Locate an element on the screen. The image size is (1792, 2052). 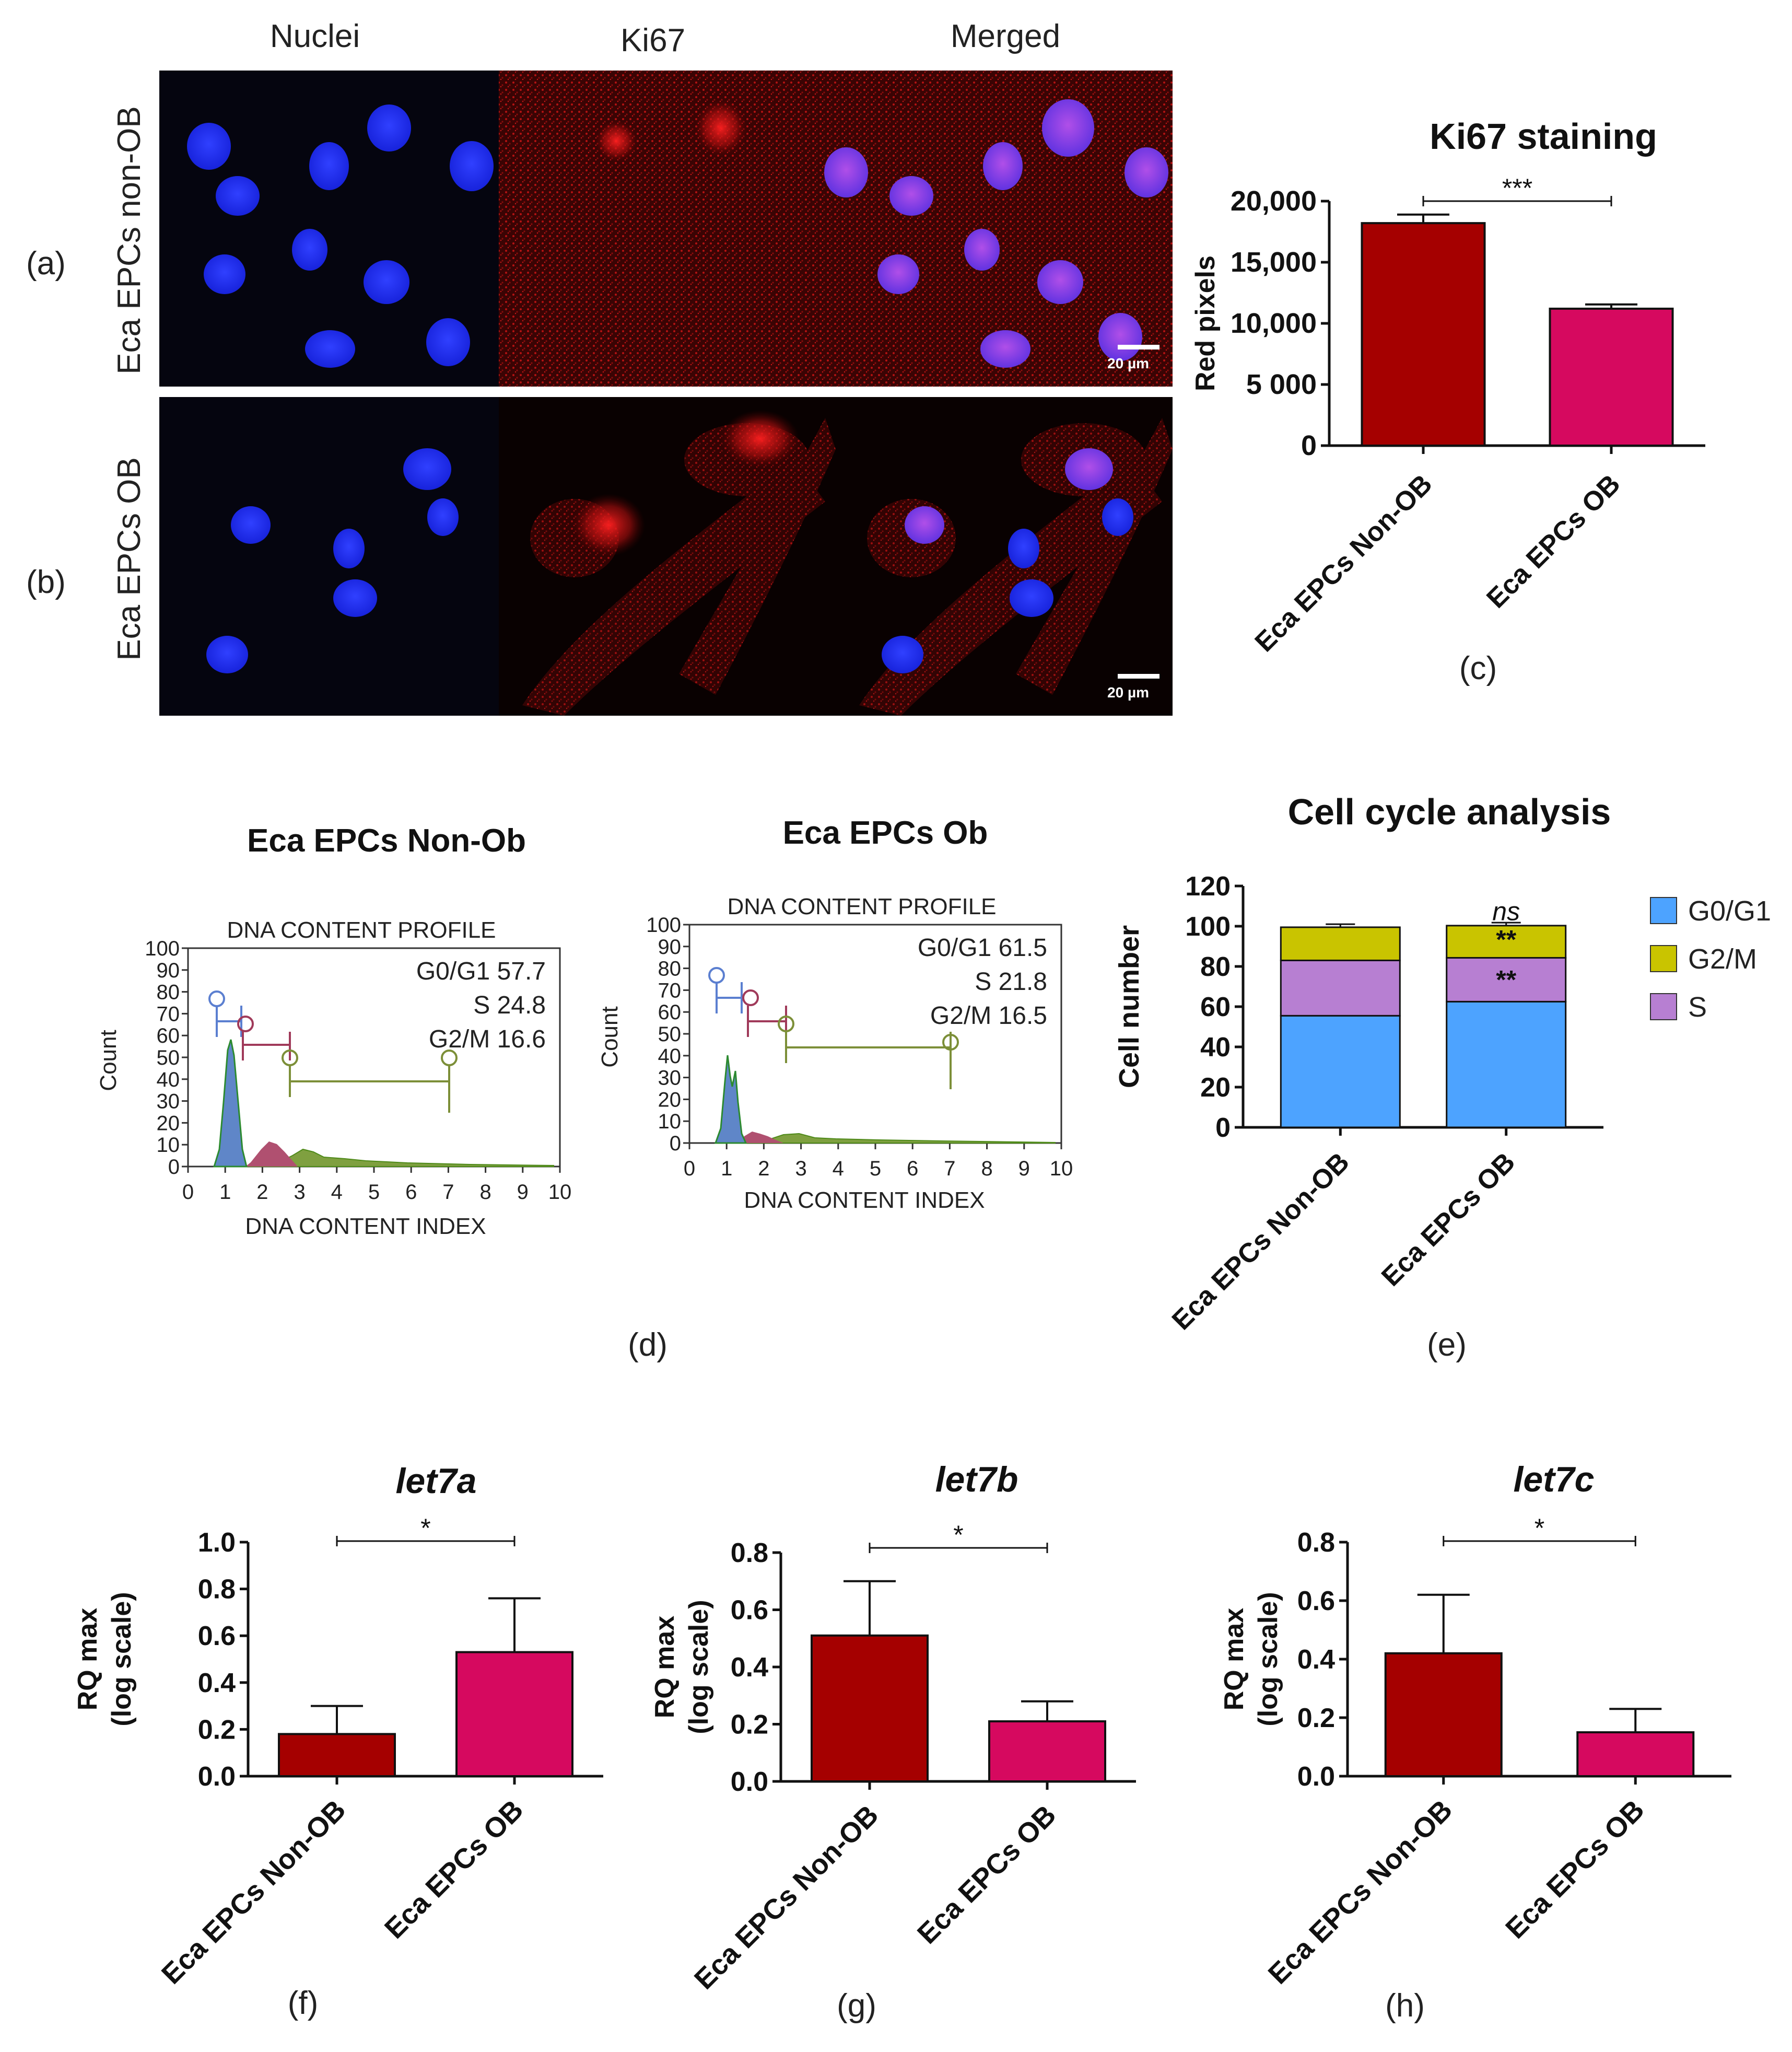
histogram-xtick-label: 5 is located at coordinates (374, 1192).